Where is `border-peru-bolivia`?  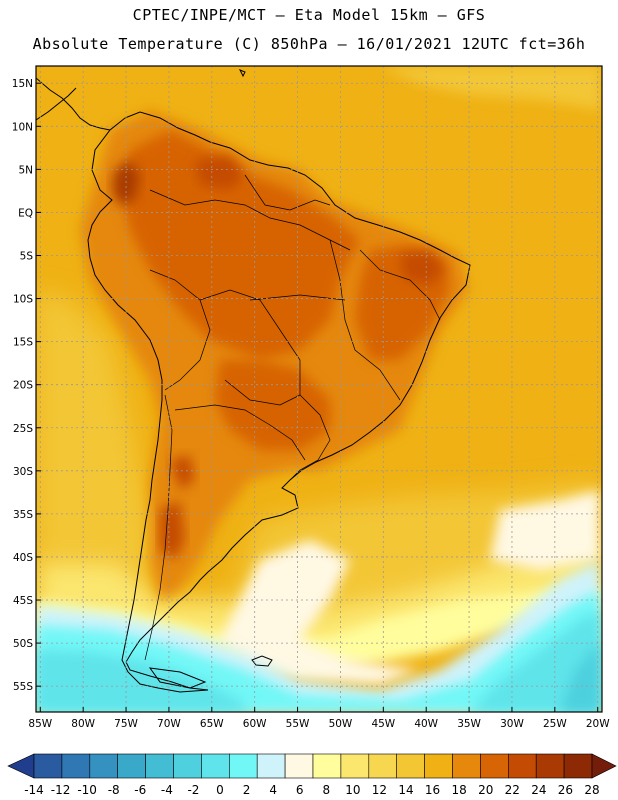 border-peru-bolivia is located at coordinates (180, 330).